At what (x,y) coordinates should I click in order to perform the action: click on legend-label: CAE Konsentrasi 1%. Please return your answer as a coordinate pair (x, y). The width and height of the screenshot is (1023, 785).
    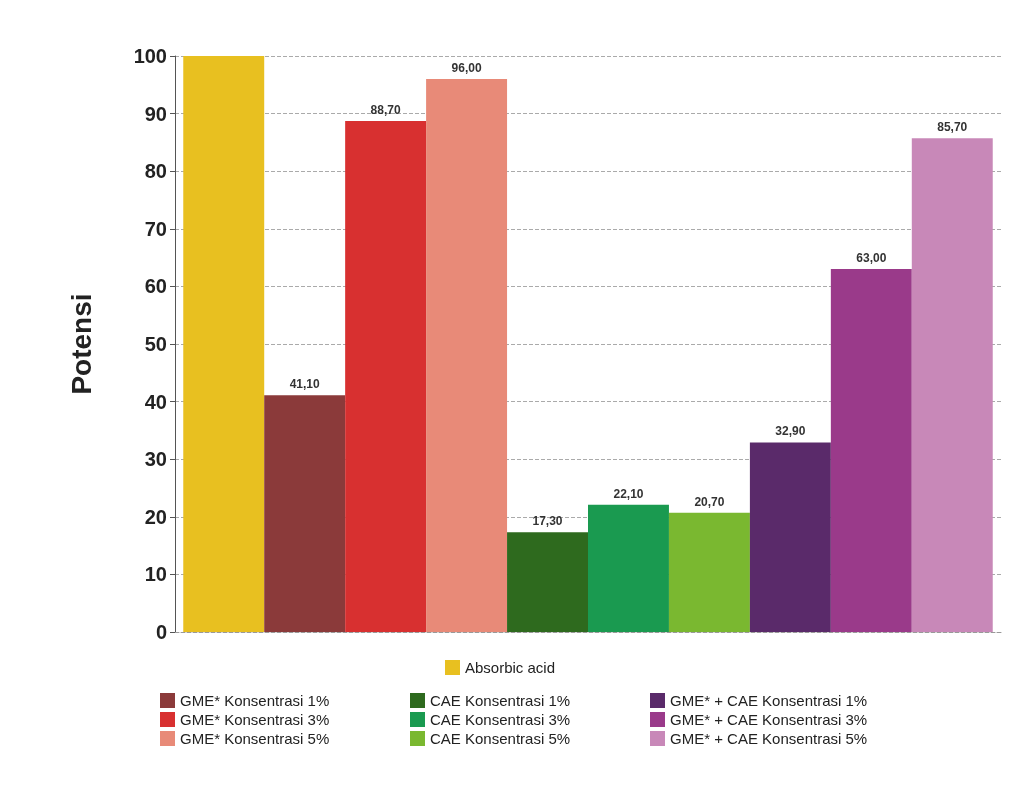
    Looking at the image, I should click on (500, 700).